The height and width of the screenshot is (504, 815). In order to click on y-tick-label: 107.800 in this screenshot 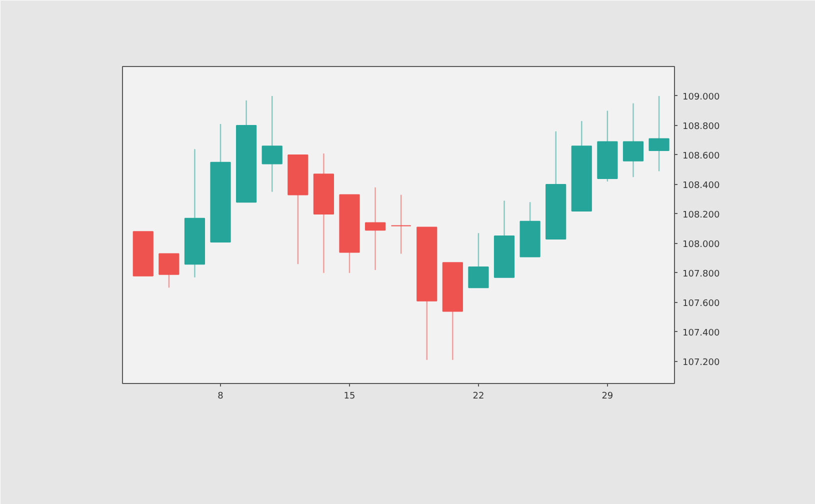, I will do `click(701, 274)`.